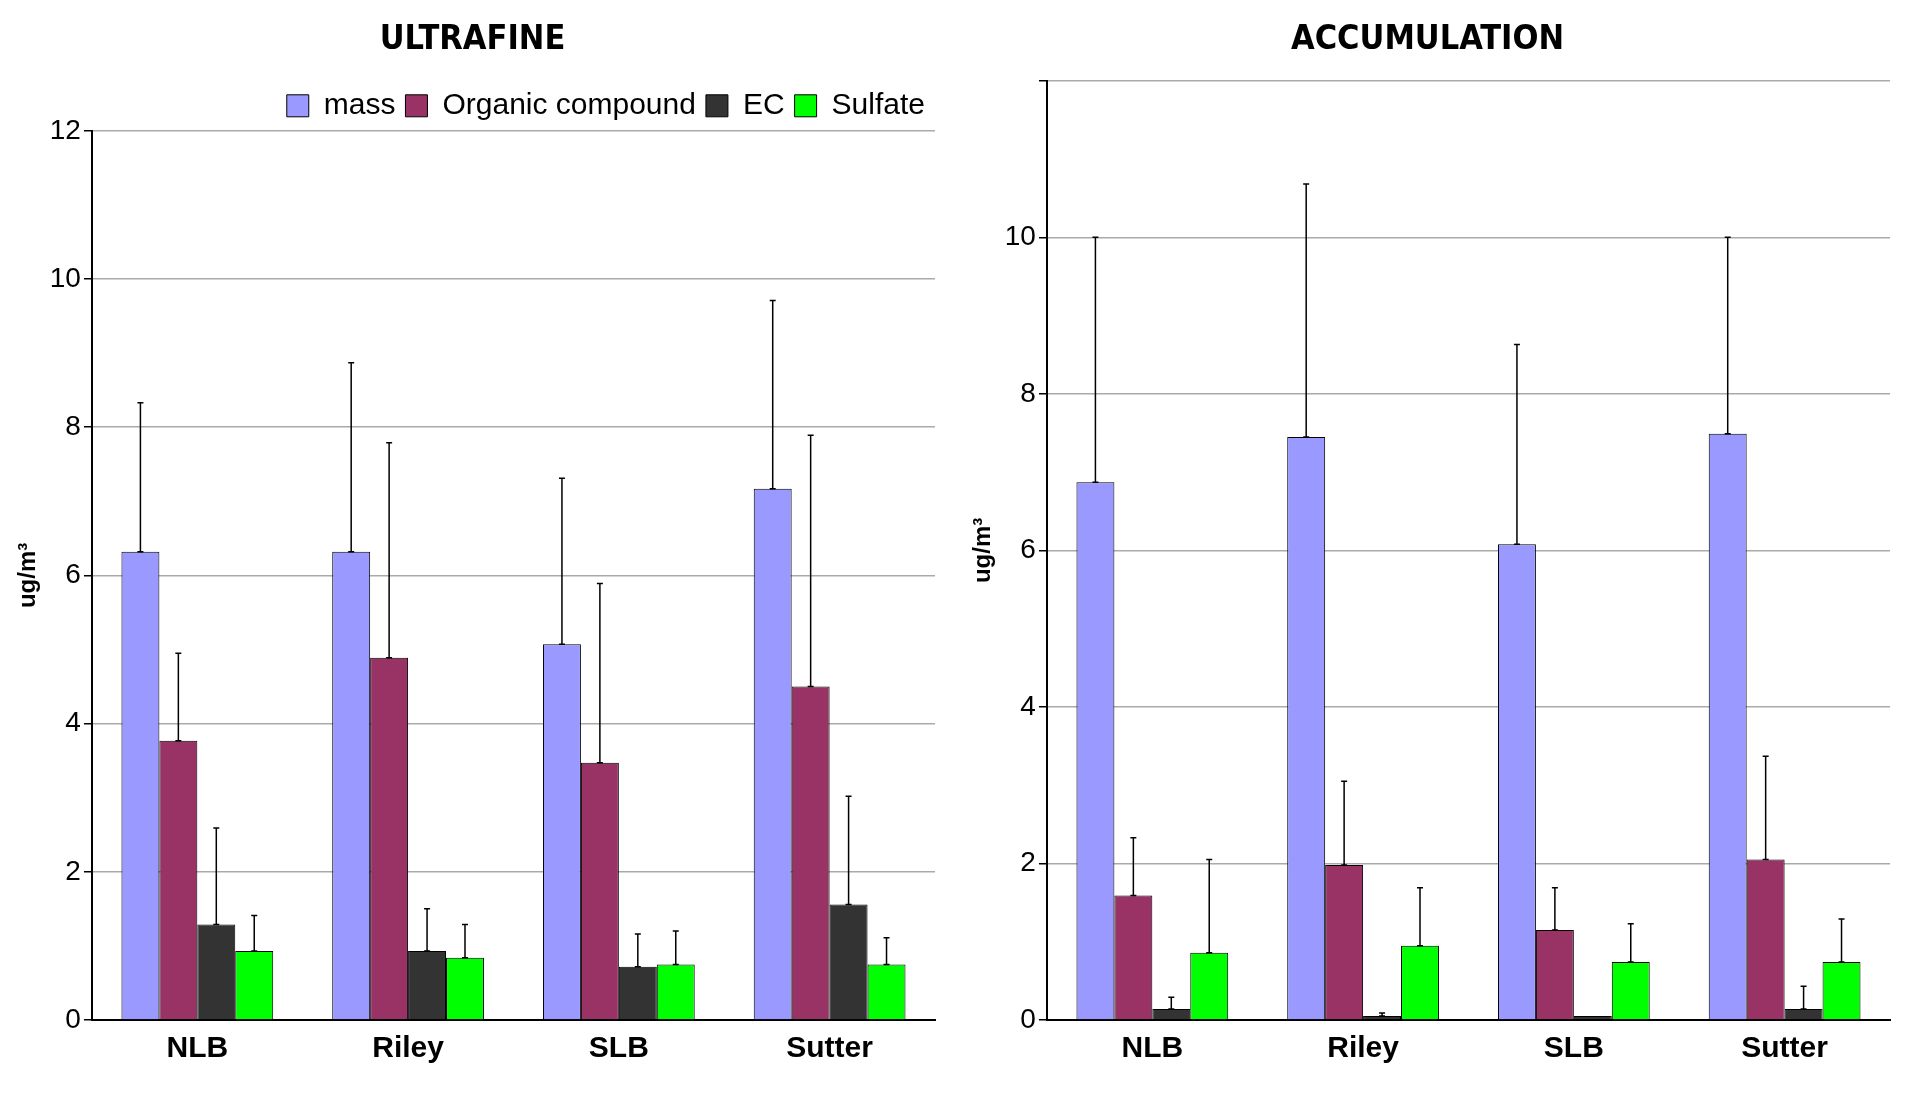  I want to click on legend-label: Sulfate, so click(878, 104).